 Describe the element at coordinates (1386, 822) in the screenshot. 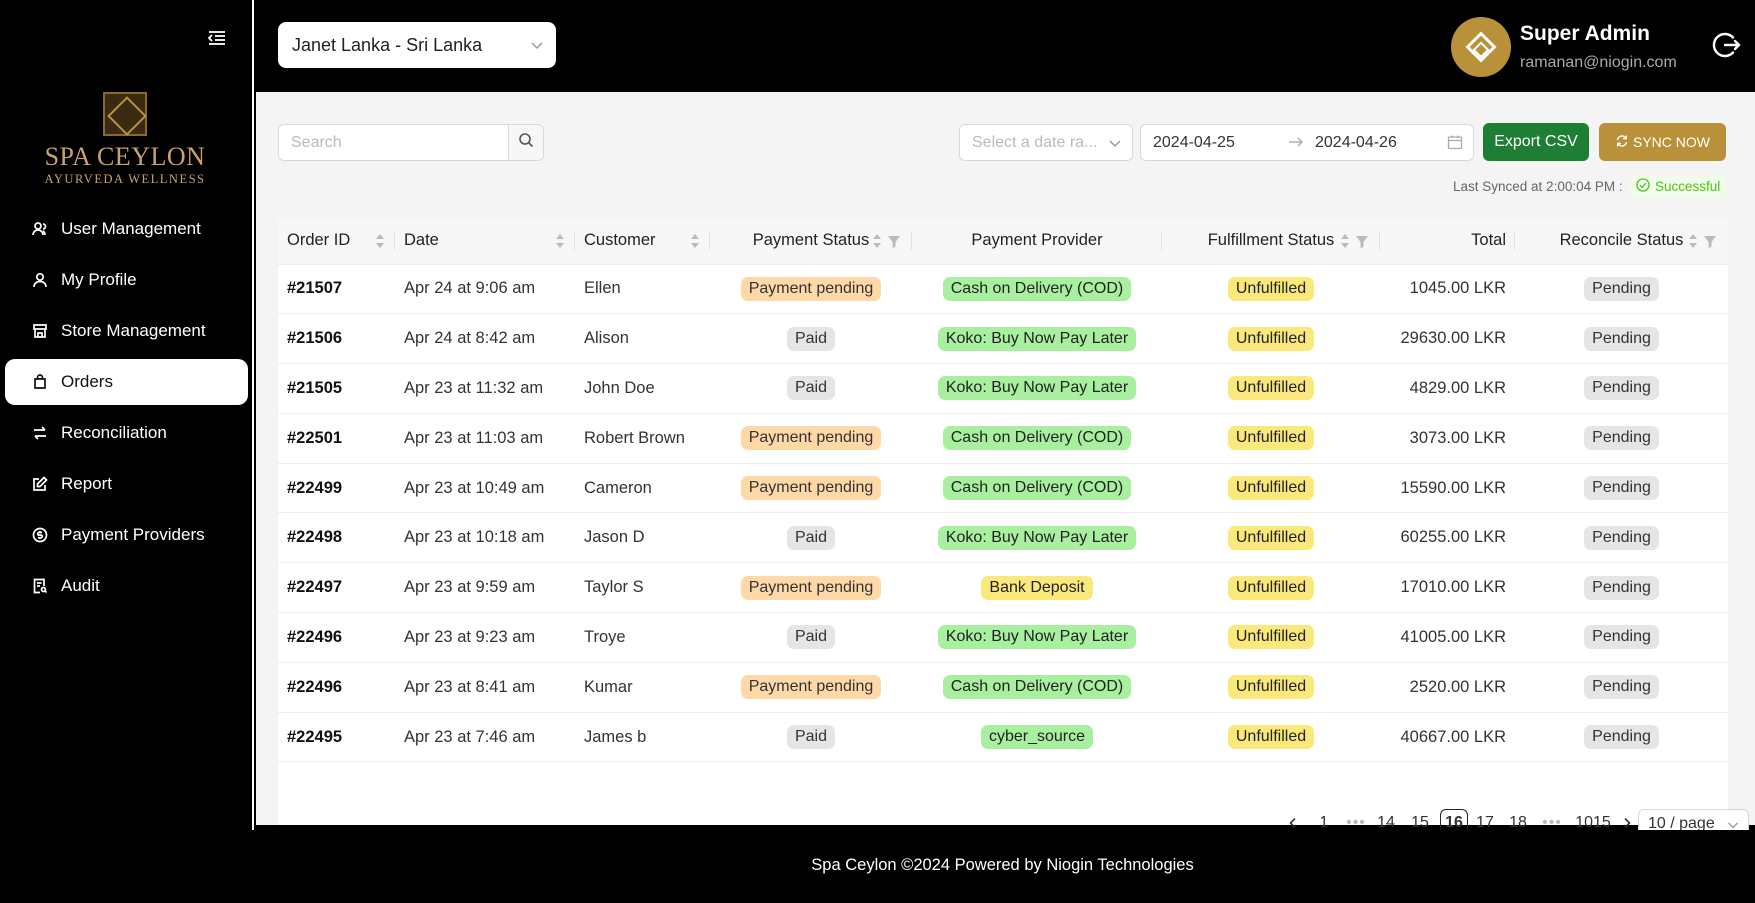

I see `page-14: 14` at that location.